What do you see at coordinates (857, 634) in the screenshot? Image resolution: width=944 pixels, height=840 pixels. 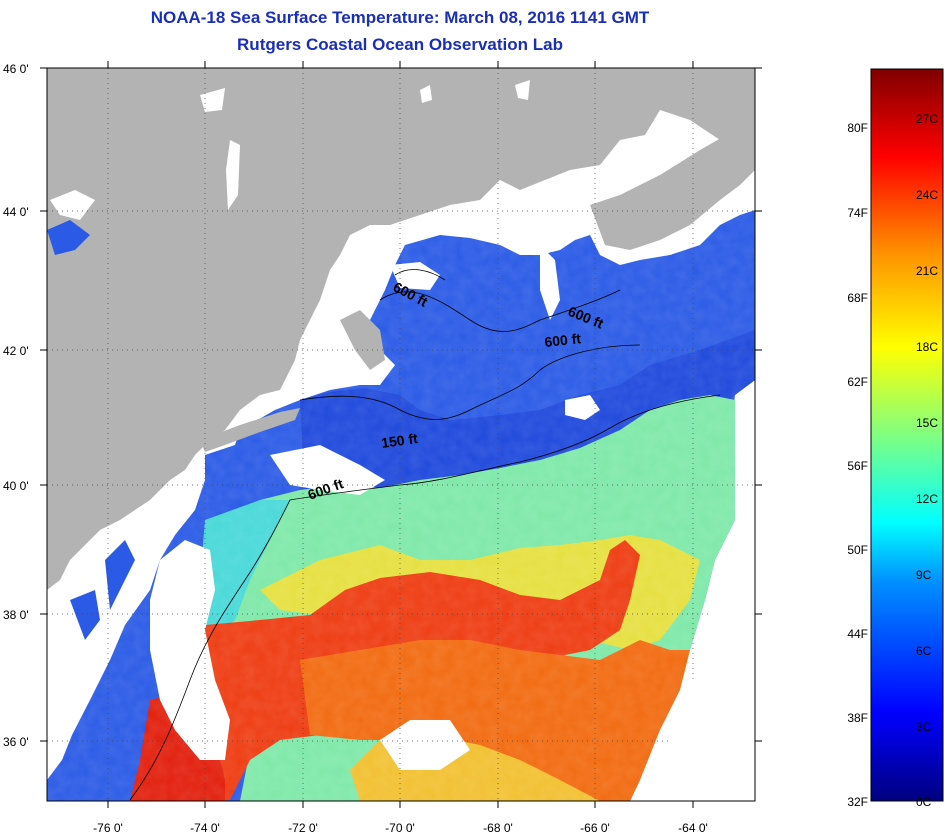 I see `colorbar-f-44: 44F` at bounding box center [857, 634].